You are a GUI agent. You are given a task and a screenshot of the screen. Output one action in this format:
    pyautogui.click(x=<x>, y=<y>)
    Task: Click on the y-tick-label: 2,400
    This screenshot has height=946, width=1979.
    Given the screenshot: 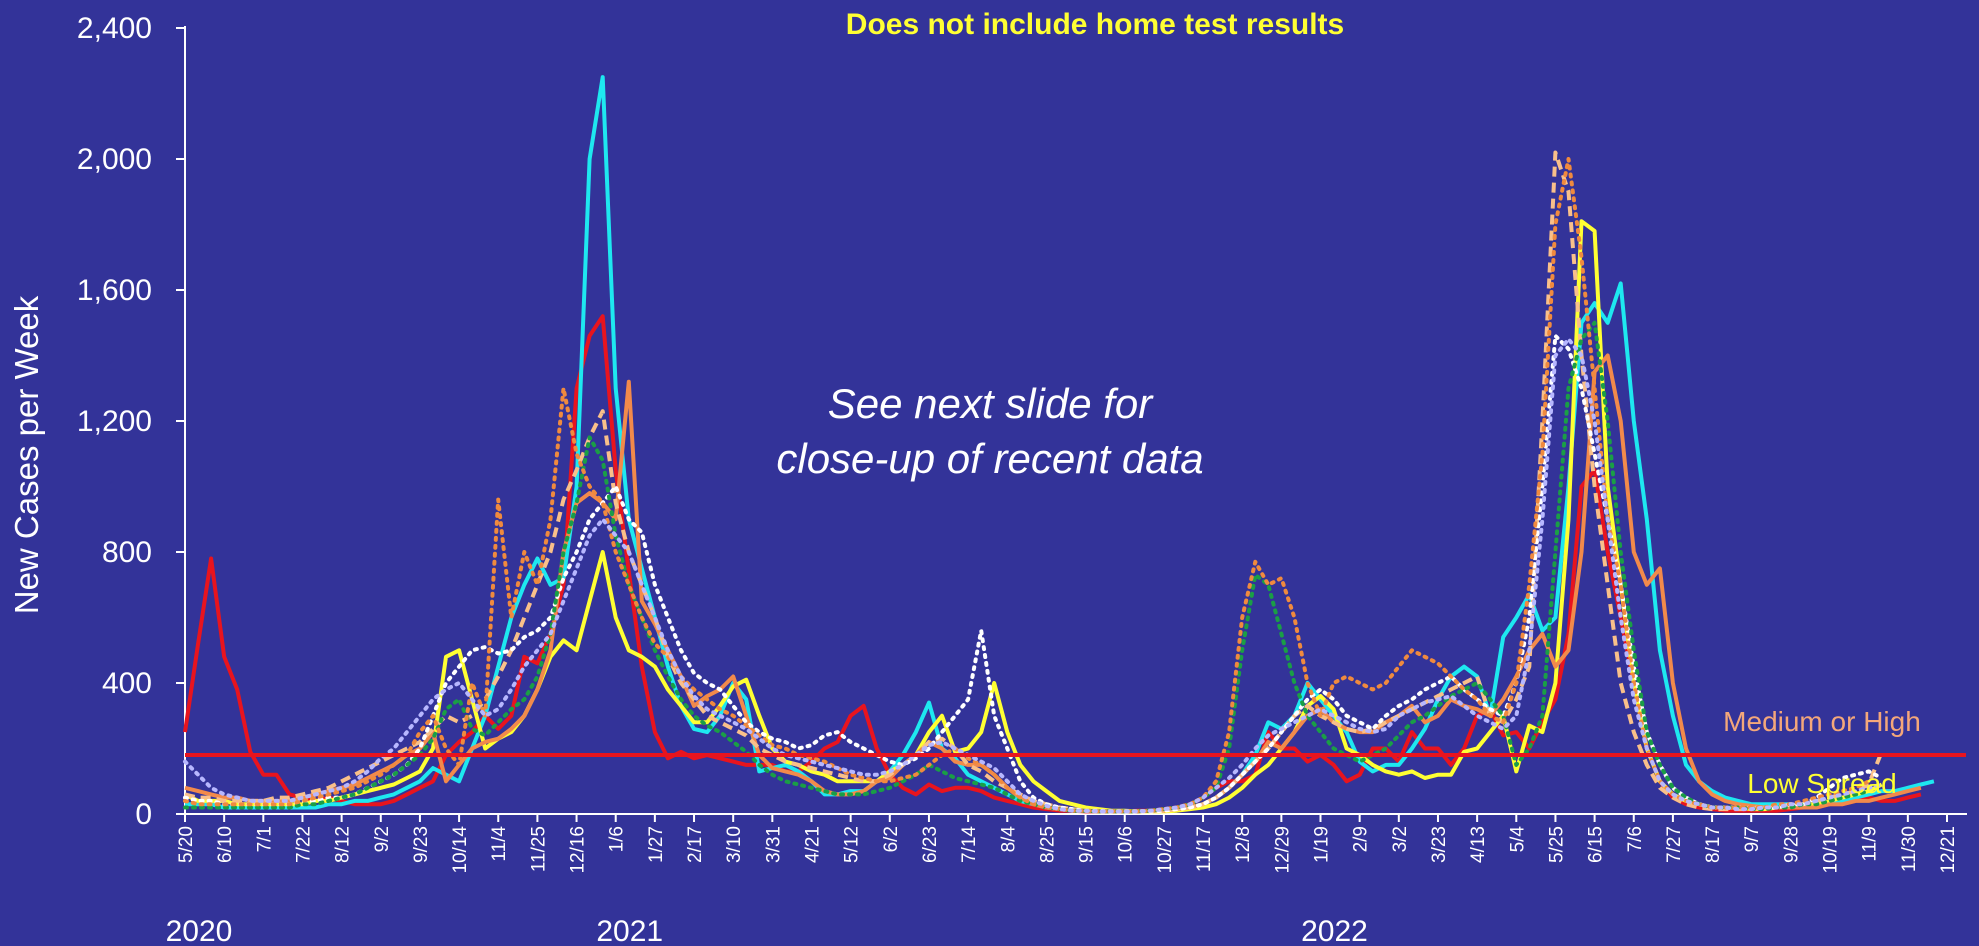 What is the action you would take?
    pyautogui.click(x=114, y=28)
    